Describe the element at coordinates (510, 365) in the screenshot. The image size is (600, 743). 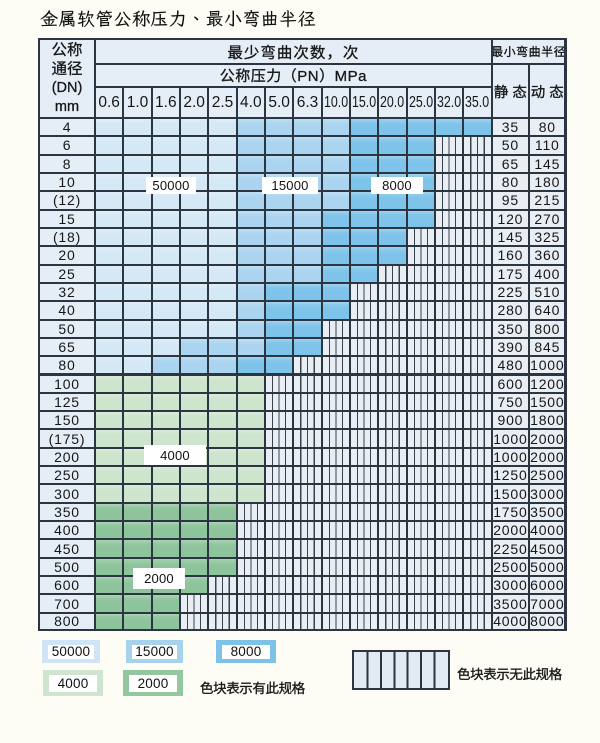
I see `static-radius-value: 480` at that location.